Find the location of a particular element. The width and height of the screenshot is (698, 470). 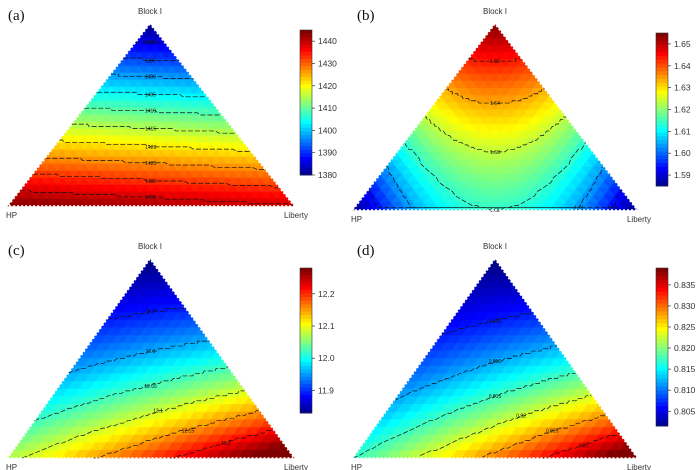

colorbar-tick-label: 1.62 is located at coordinates (682, 110).